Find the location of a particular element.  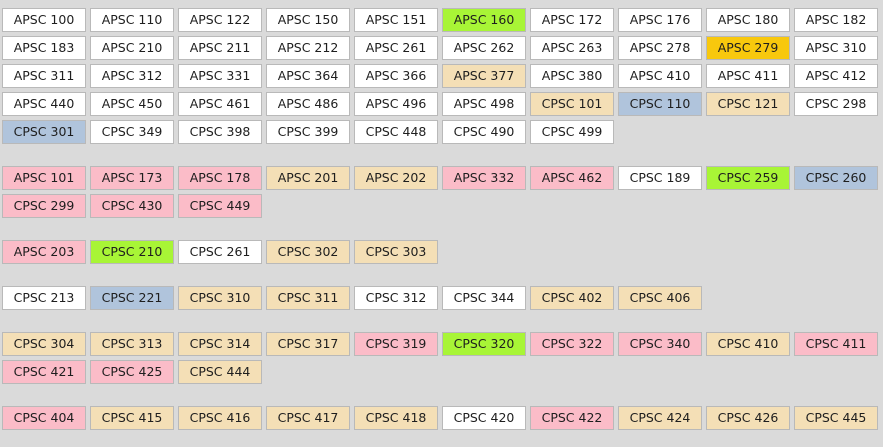

course-button: CPSC 411 is located at coordinates (836, 344).